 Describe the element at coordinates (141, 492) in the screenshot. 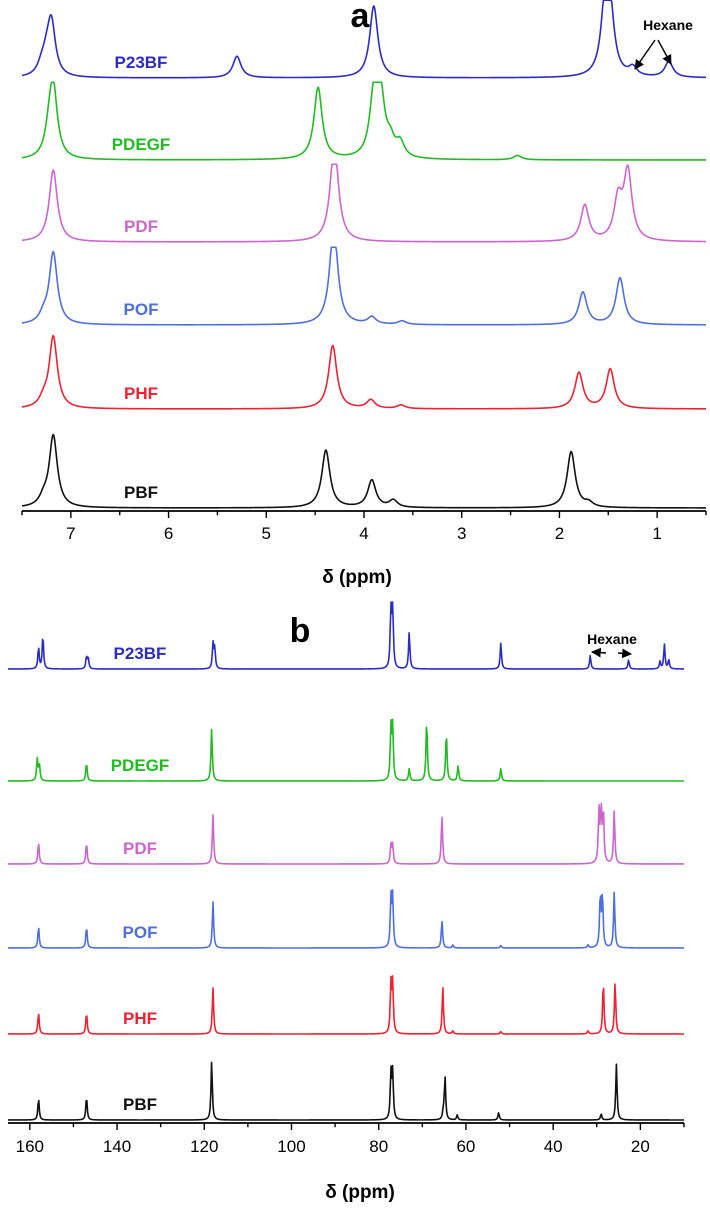

I see `panel-a-label-pbf: PBF` at that location.